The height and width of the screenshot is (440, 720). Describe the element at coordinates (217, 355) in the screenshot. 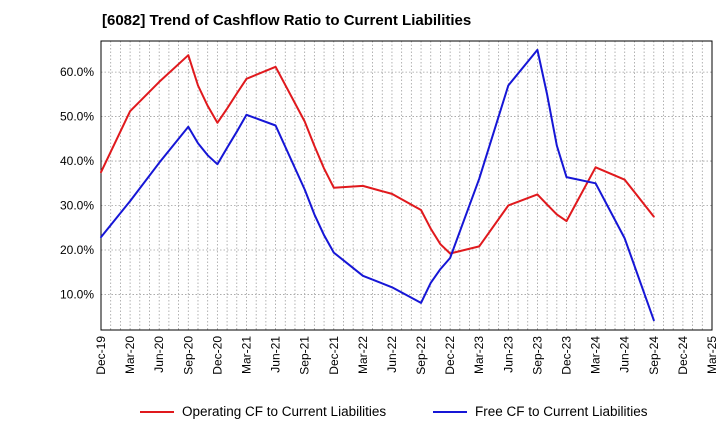

I see `x-tick-label: Dec-20` at that location.